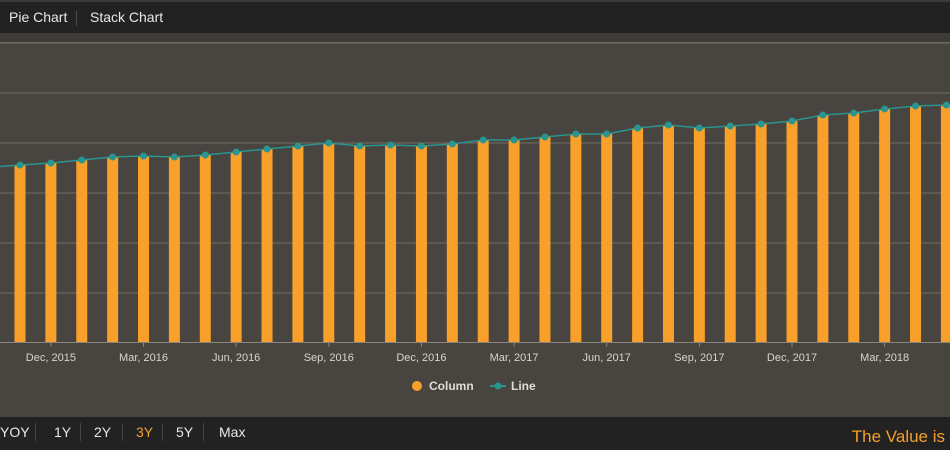  What do you see at coordinates (417, 386) in the screenshot?
I see `legend-column-icon` at bounding box center [417, 386].